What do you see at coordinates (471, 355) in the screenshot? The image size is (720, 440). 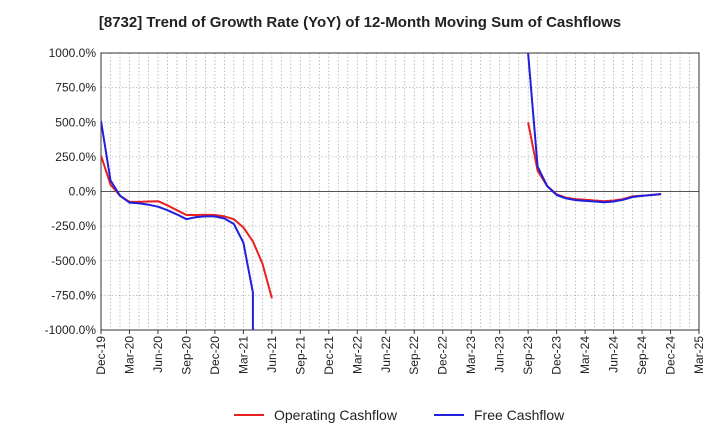 I see `x-tick-label: Mar-23` at bounding box center [471, 355].